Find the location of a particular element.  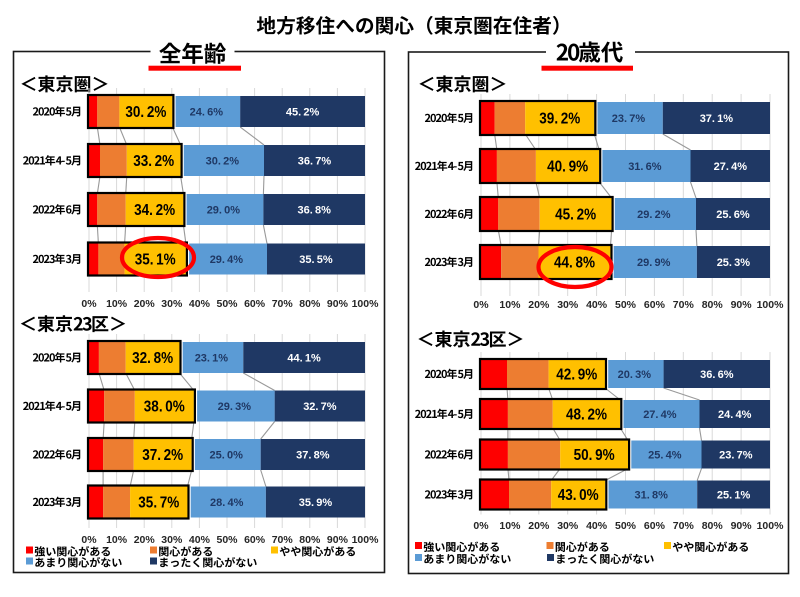

svg-text: 29. 0% is located at coordinates (224, 210).